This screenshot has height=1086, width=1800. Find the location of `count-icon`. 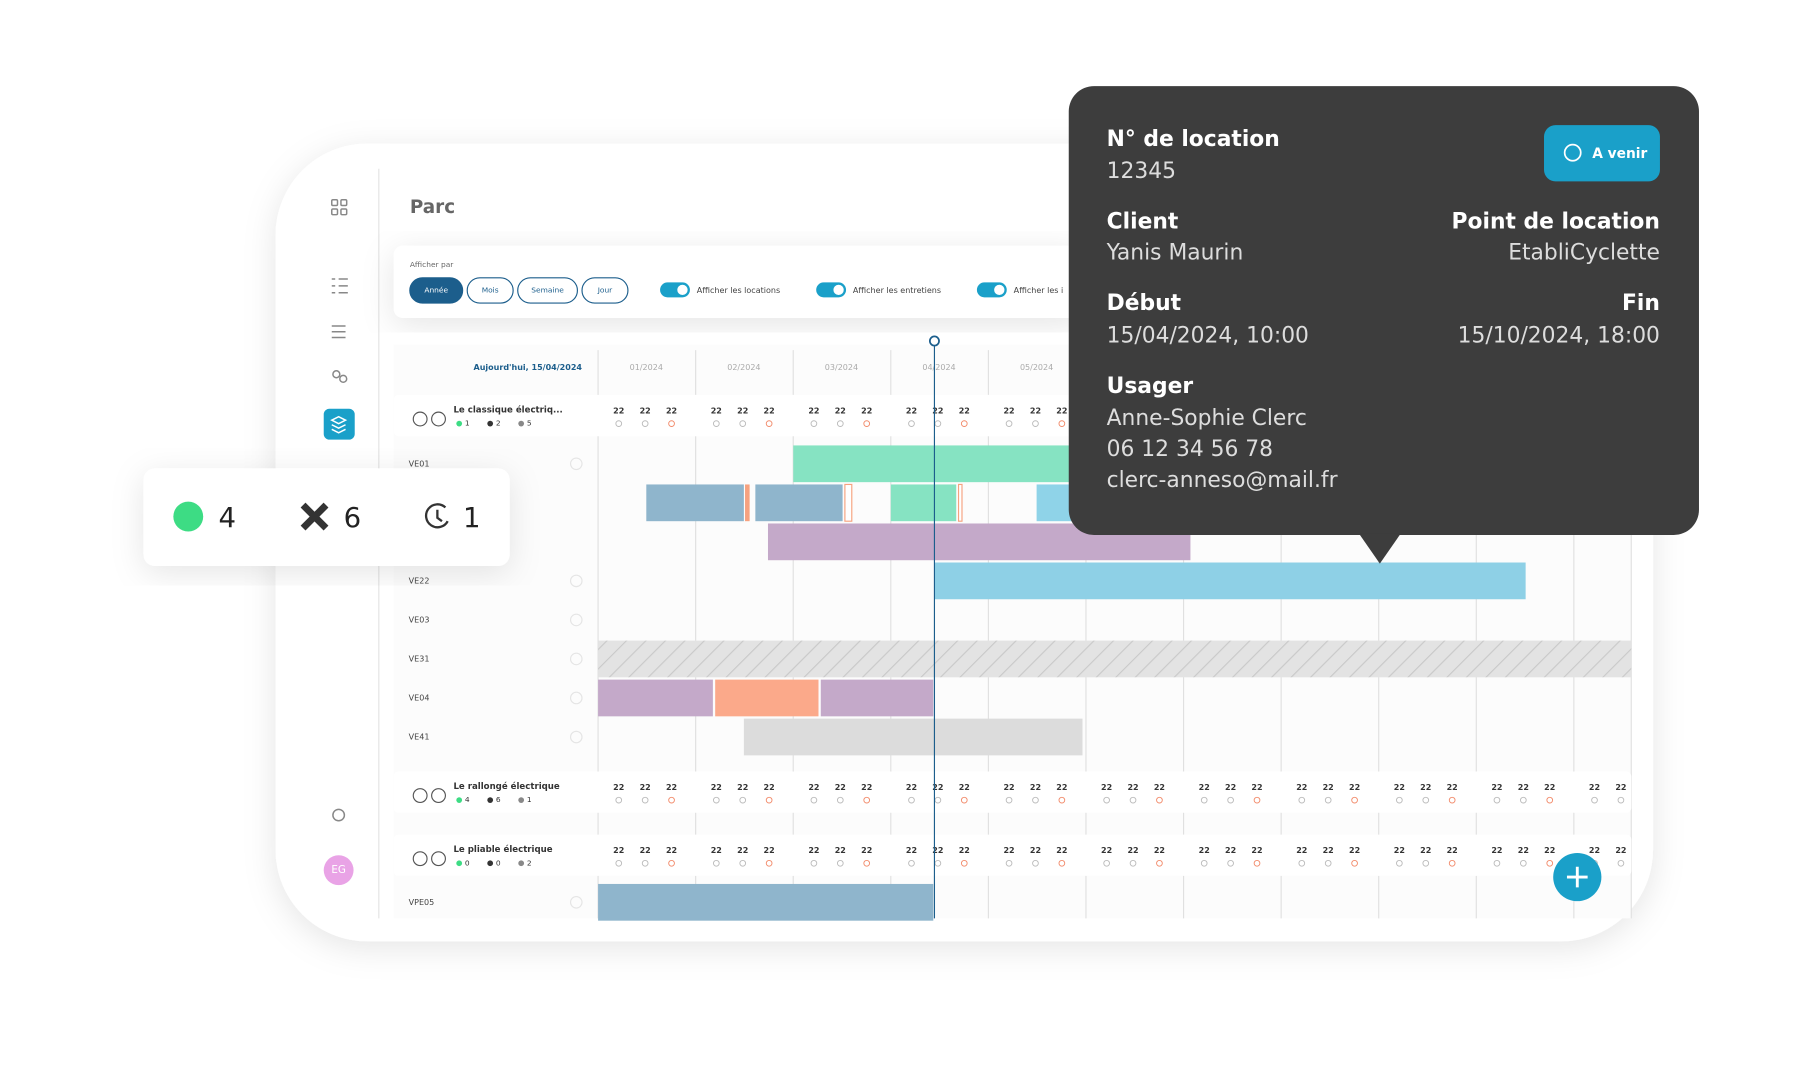

count-icon is located at coordinates (521, 800).